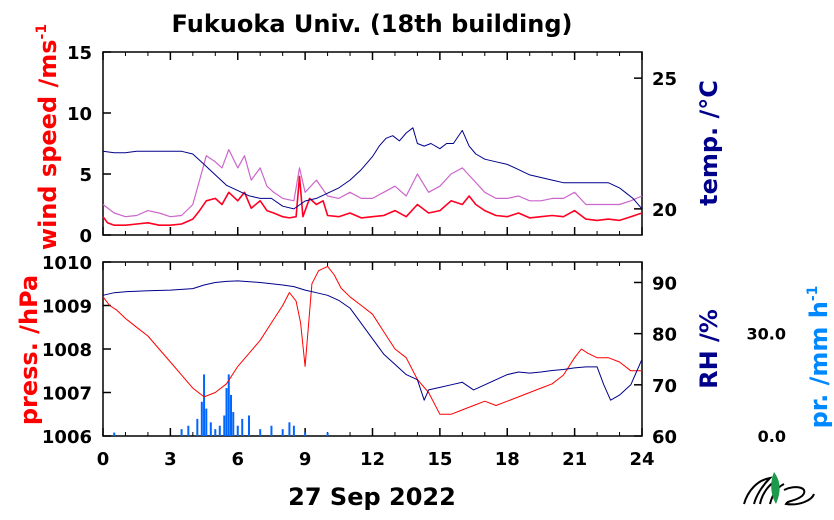  I want to click on rh-tick-label: 70, so click(664, 386).